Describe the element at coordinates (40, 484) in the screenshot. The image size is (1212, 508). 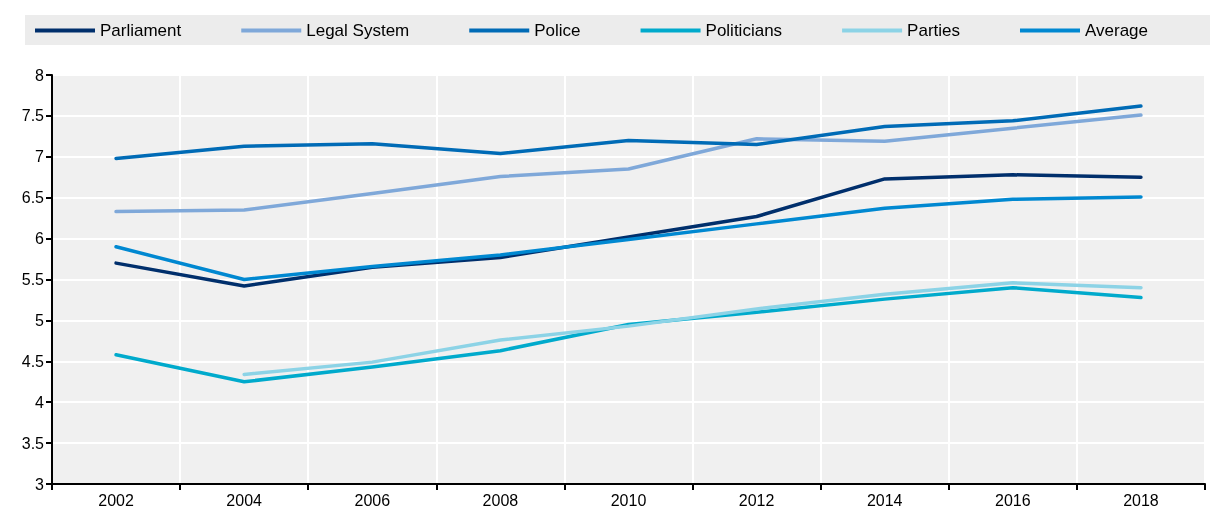
I see `y-tick-label: 3` at that location.